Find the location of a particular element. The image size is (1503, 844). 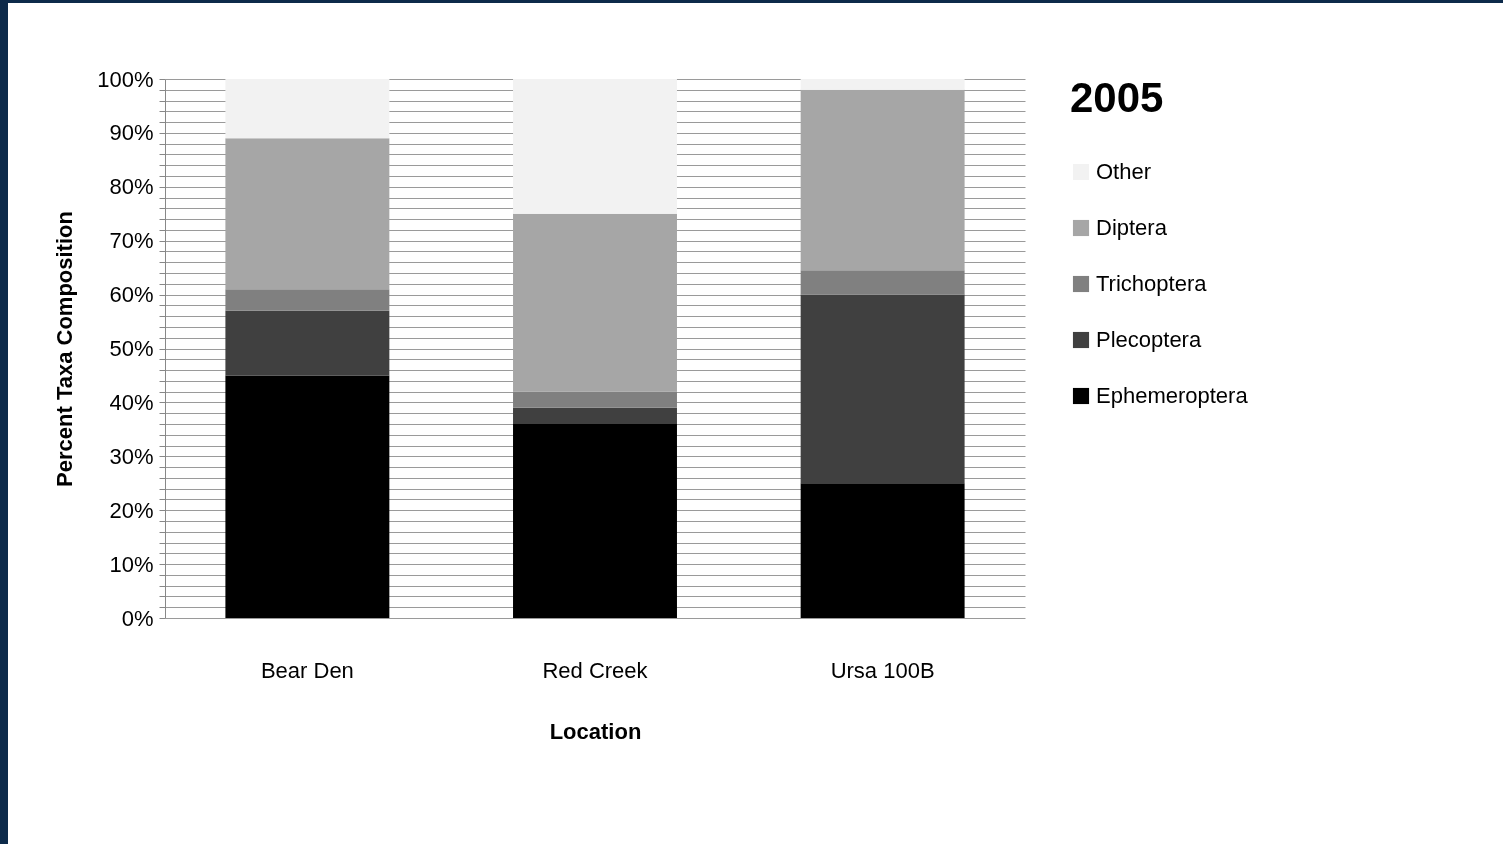

x-tick-label: Bear Den is located at coordinates (307, 670).